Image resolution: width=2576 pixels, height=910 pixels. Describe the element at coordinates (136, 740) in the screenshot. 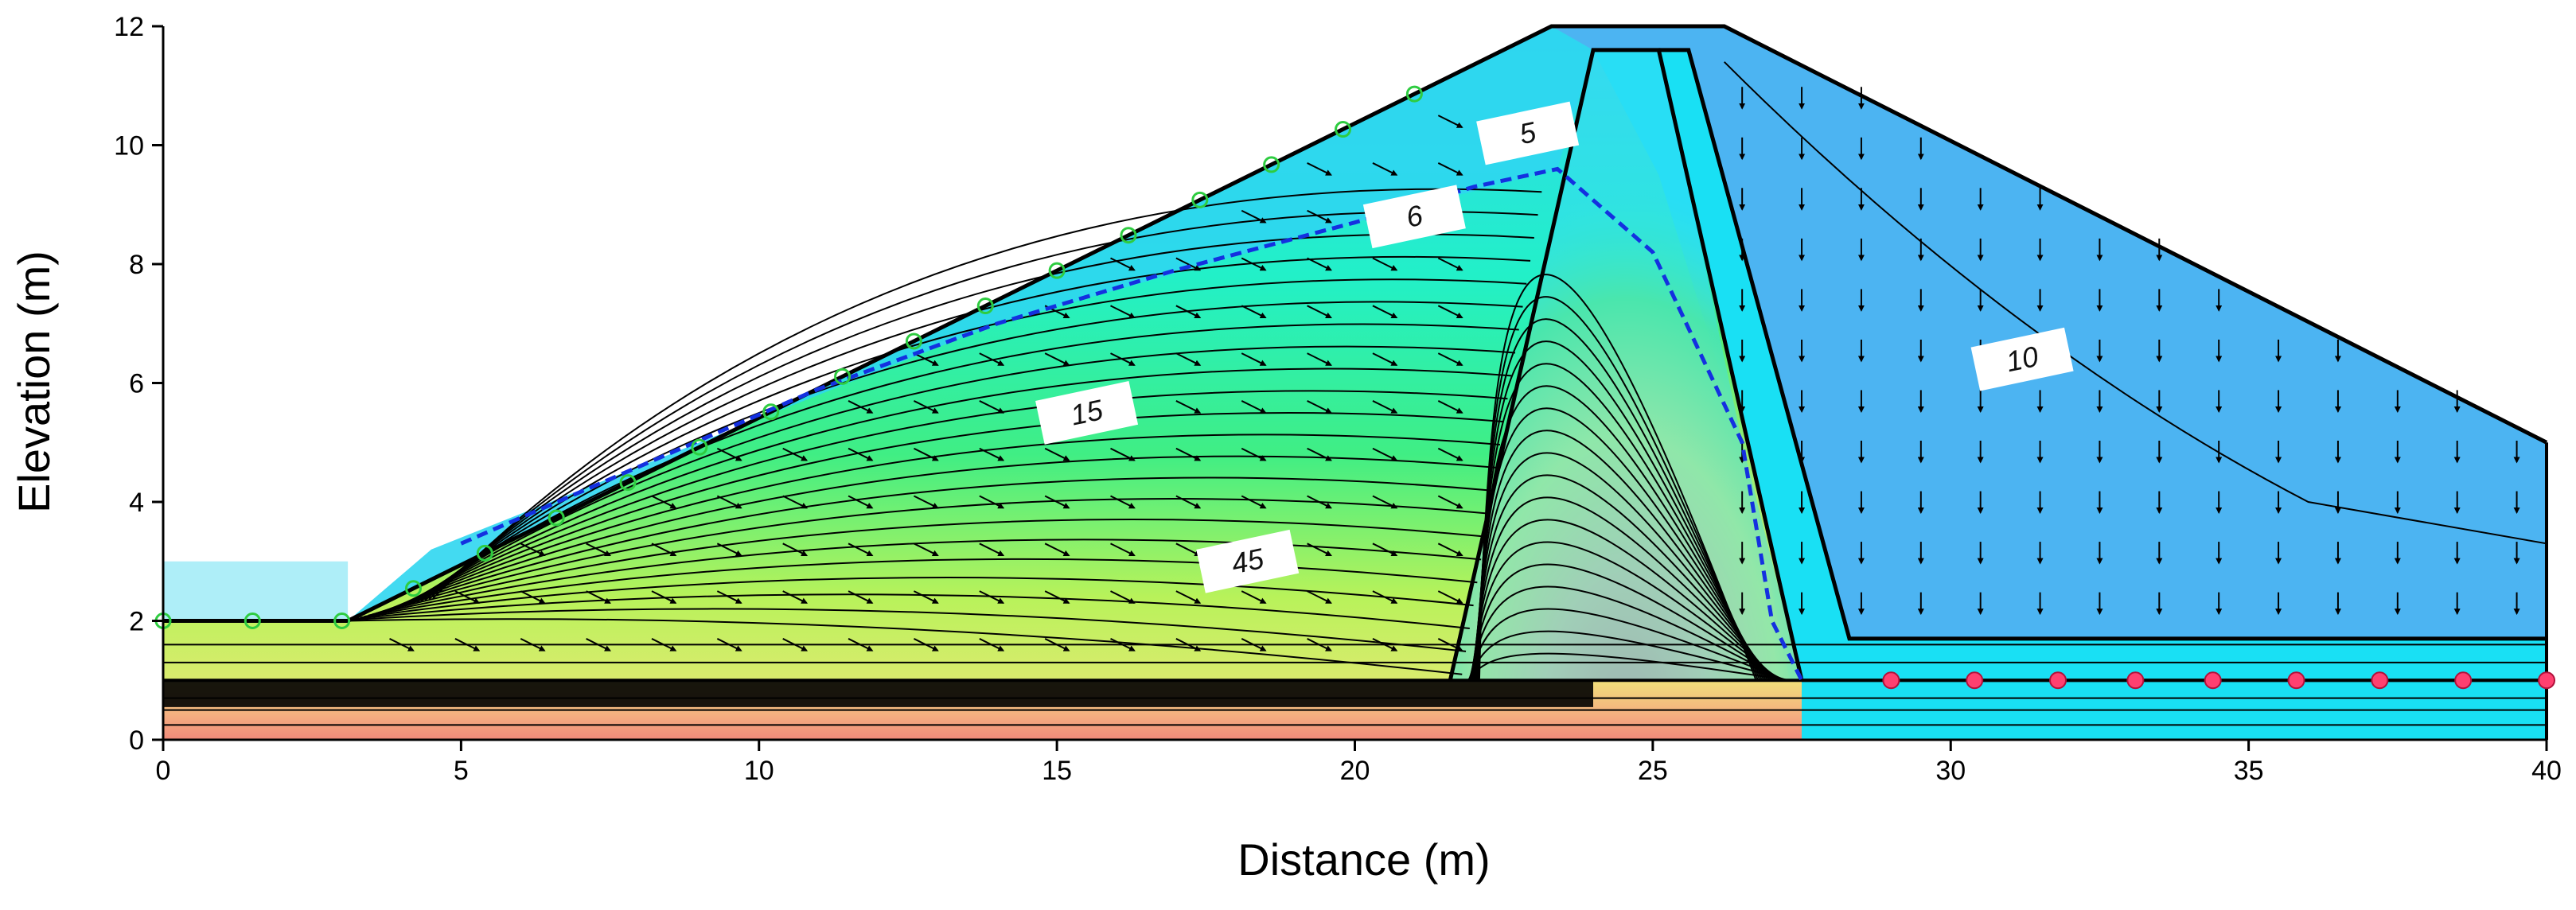

I see `y-tick-label: 0` at that location.